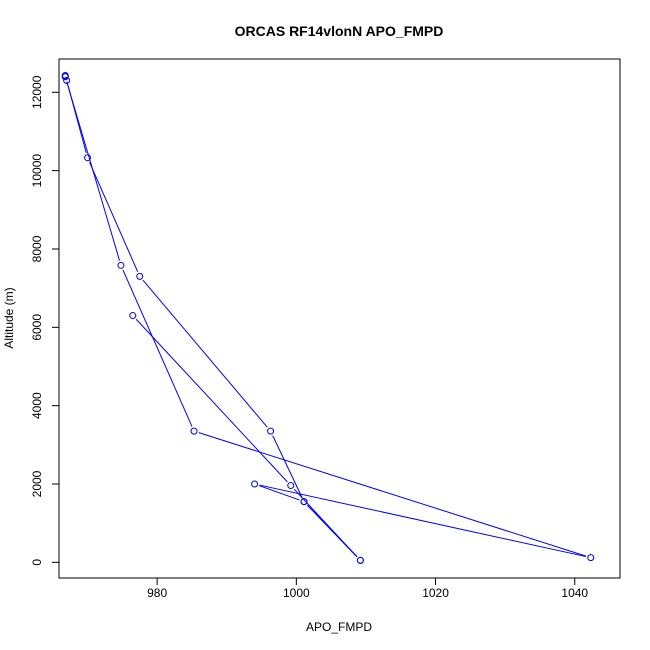  Describe the element at coordinates (37, 483) in the screenshot. I see `y-tick-label: 2000` at that location.